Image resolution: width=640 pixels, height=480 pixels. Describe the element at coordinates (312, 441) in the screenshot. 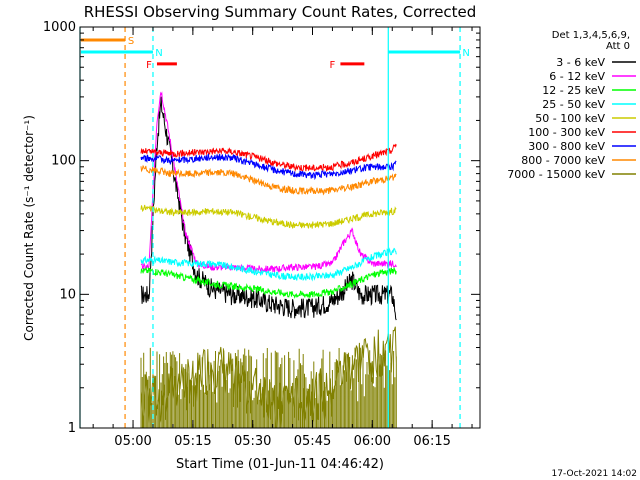

I see `x-tick-label-3: 05:45` at that location.